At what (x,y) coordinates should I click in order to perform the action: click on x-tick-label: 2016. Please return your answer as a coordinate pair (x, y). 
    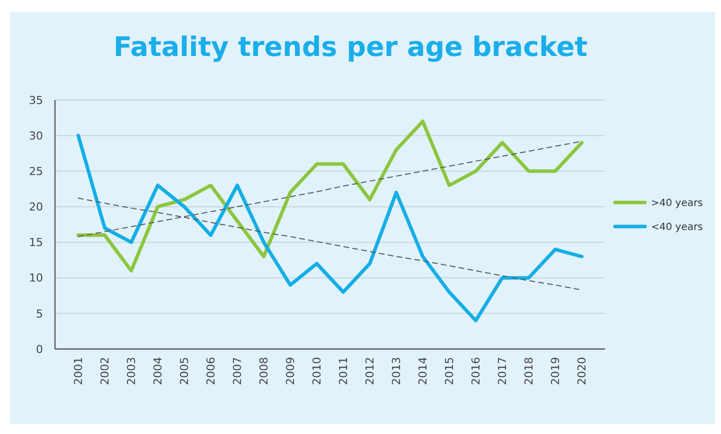
    Looking at the image, I should click on (476, 371).